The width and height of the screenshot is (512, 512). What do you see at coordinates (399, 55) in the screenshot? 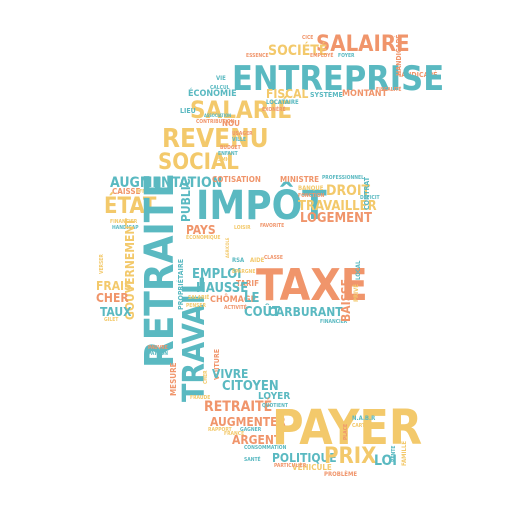
I see `word-handicape-right: HANDICAPÉ` at bounding box center [399, 55].